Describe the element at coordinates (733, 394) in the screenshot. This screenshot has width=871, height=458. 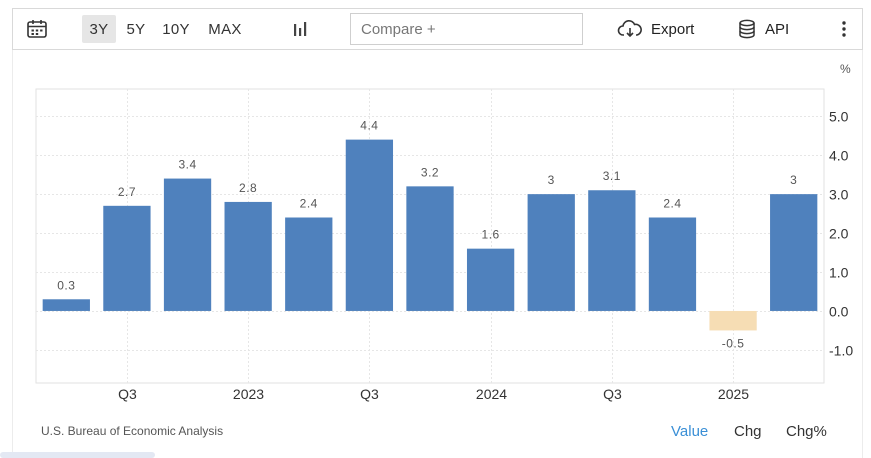
I see `x-tick-label: 2025` at that location.